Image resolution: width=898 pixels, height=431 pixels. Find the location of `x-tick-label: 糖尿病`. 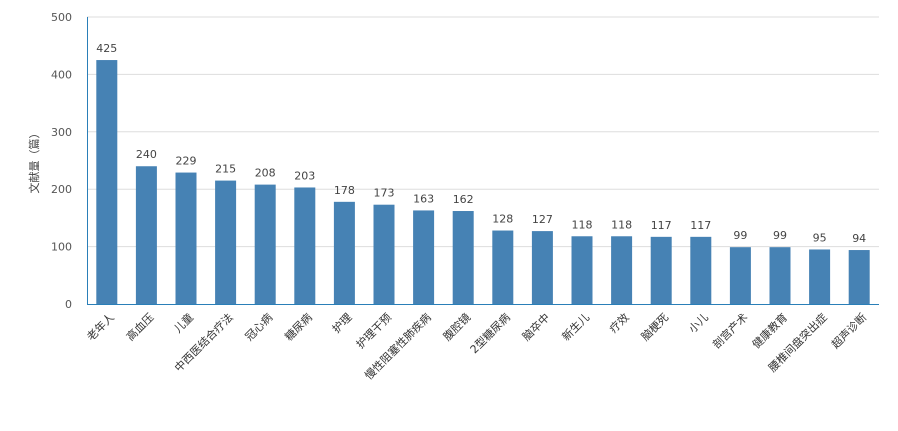

x-tick-label: 糖尿病 is located at coordinates (298, 326).